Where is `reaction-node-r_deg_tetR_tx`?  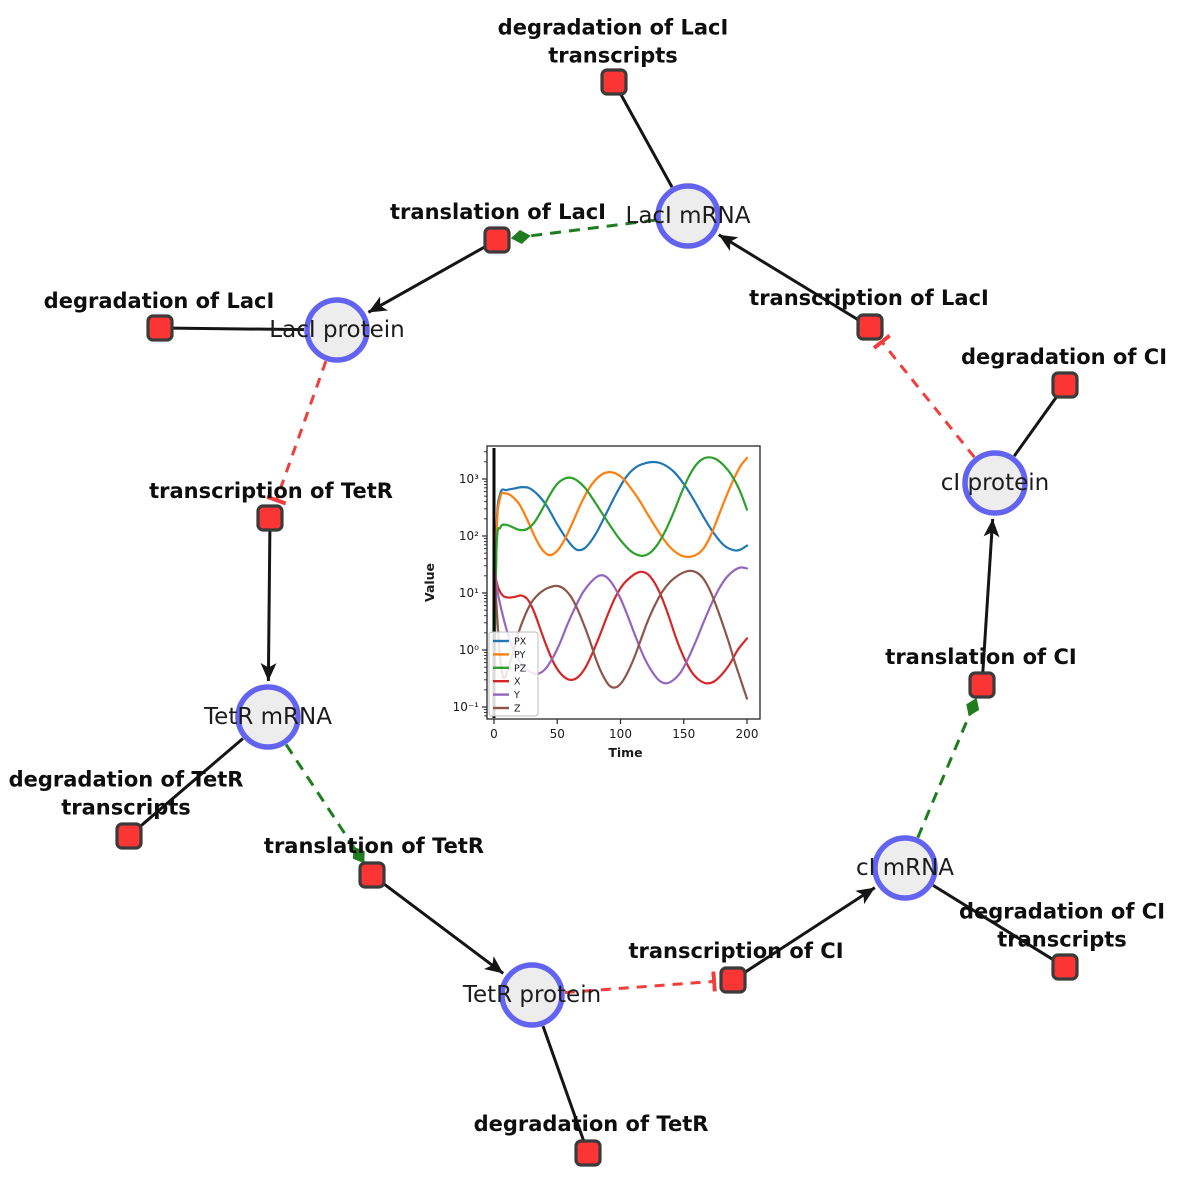
reaction-node-r_deg_tetR_tx is located at coordinates (129, 836).